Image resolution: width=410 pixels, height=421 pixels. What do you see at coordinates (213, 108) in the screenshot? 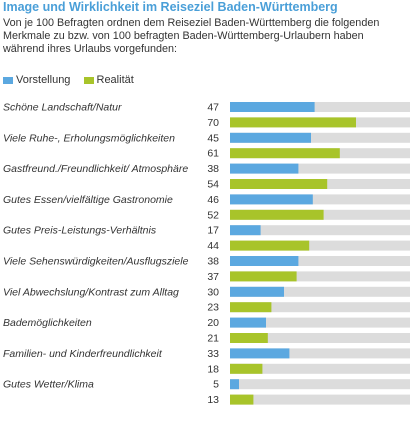
I see `value-label: 47` at bounding box center [213, 108].